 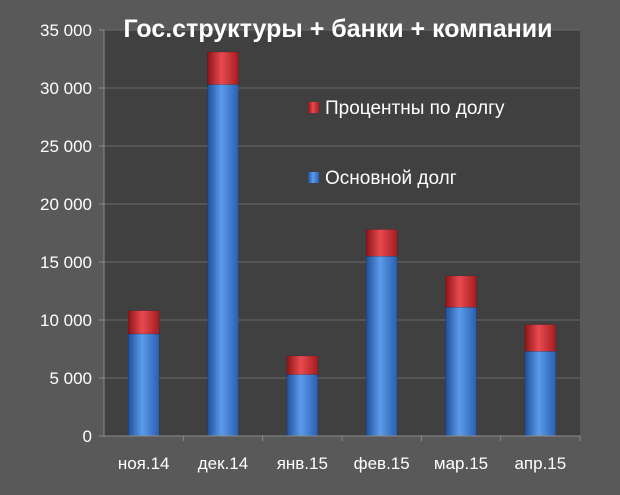 What do you see at coordinates (66, 30) in the screenshot?
I see `y-tick-label: 35 000` at bounding box center [66, 30].